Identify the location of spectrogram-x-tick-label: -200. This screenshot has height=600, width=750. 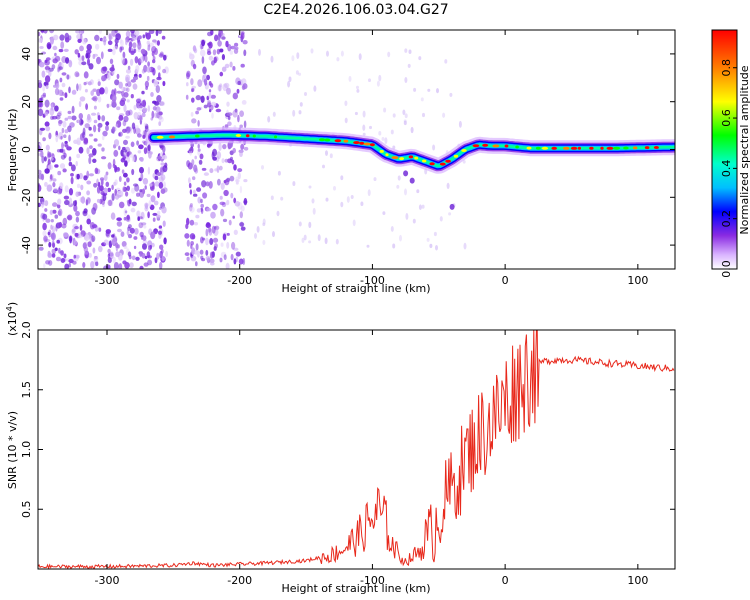
(239, 280).